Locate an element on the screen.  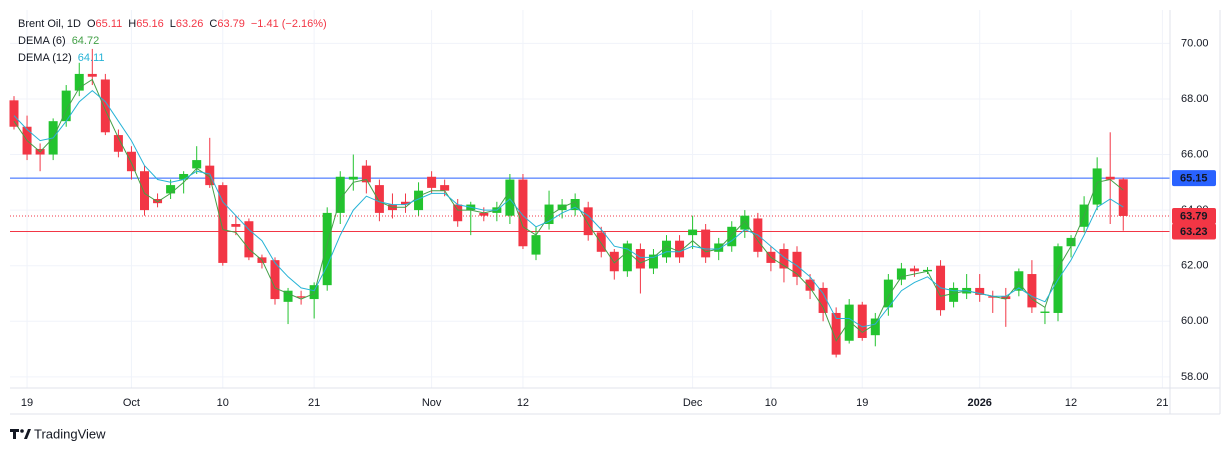
legend-name: DEMA (12) is located at coordinates (45, 58).